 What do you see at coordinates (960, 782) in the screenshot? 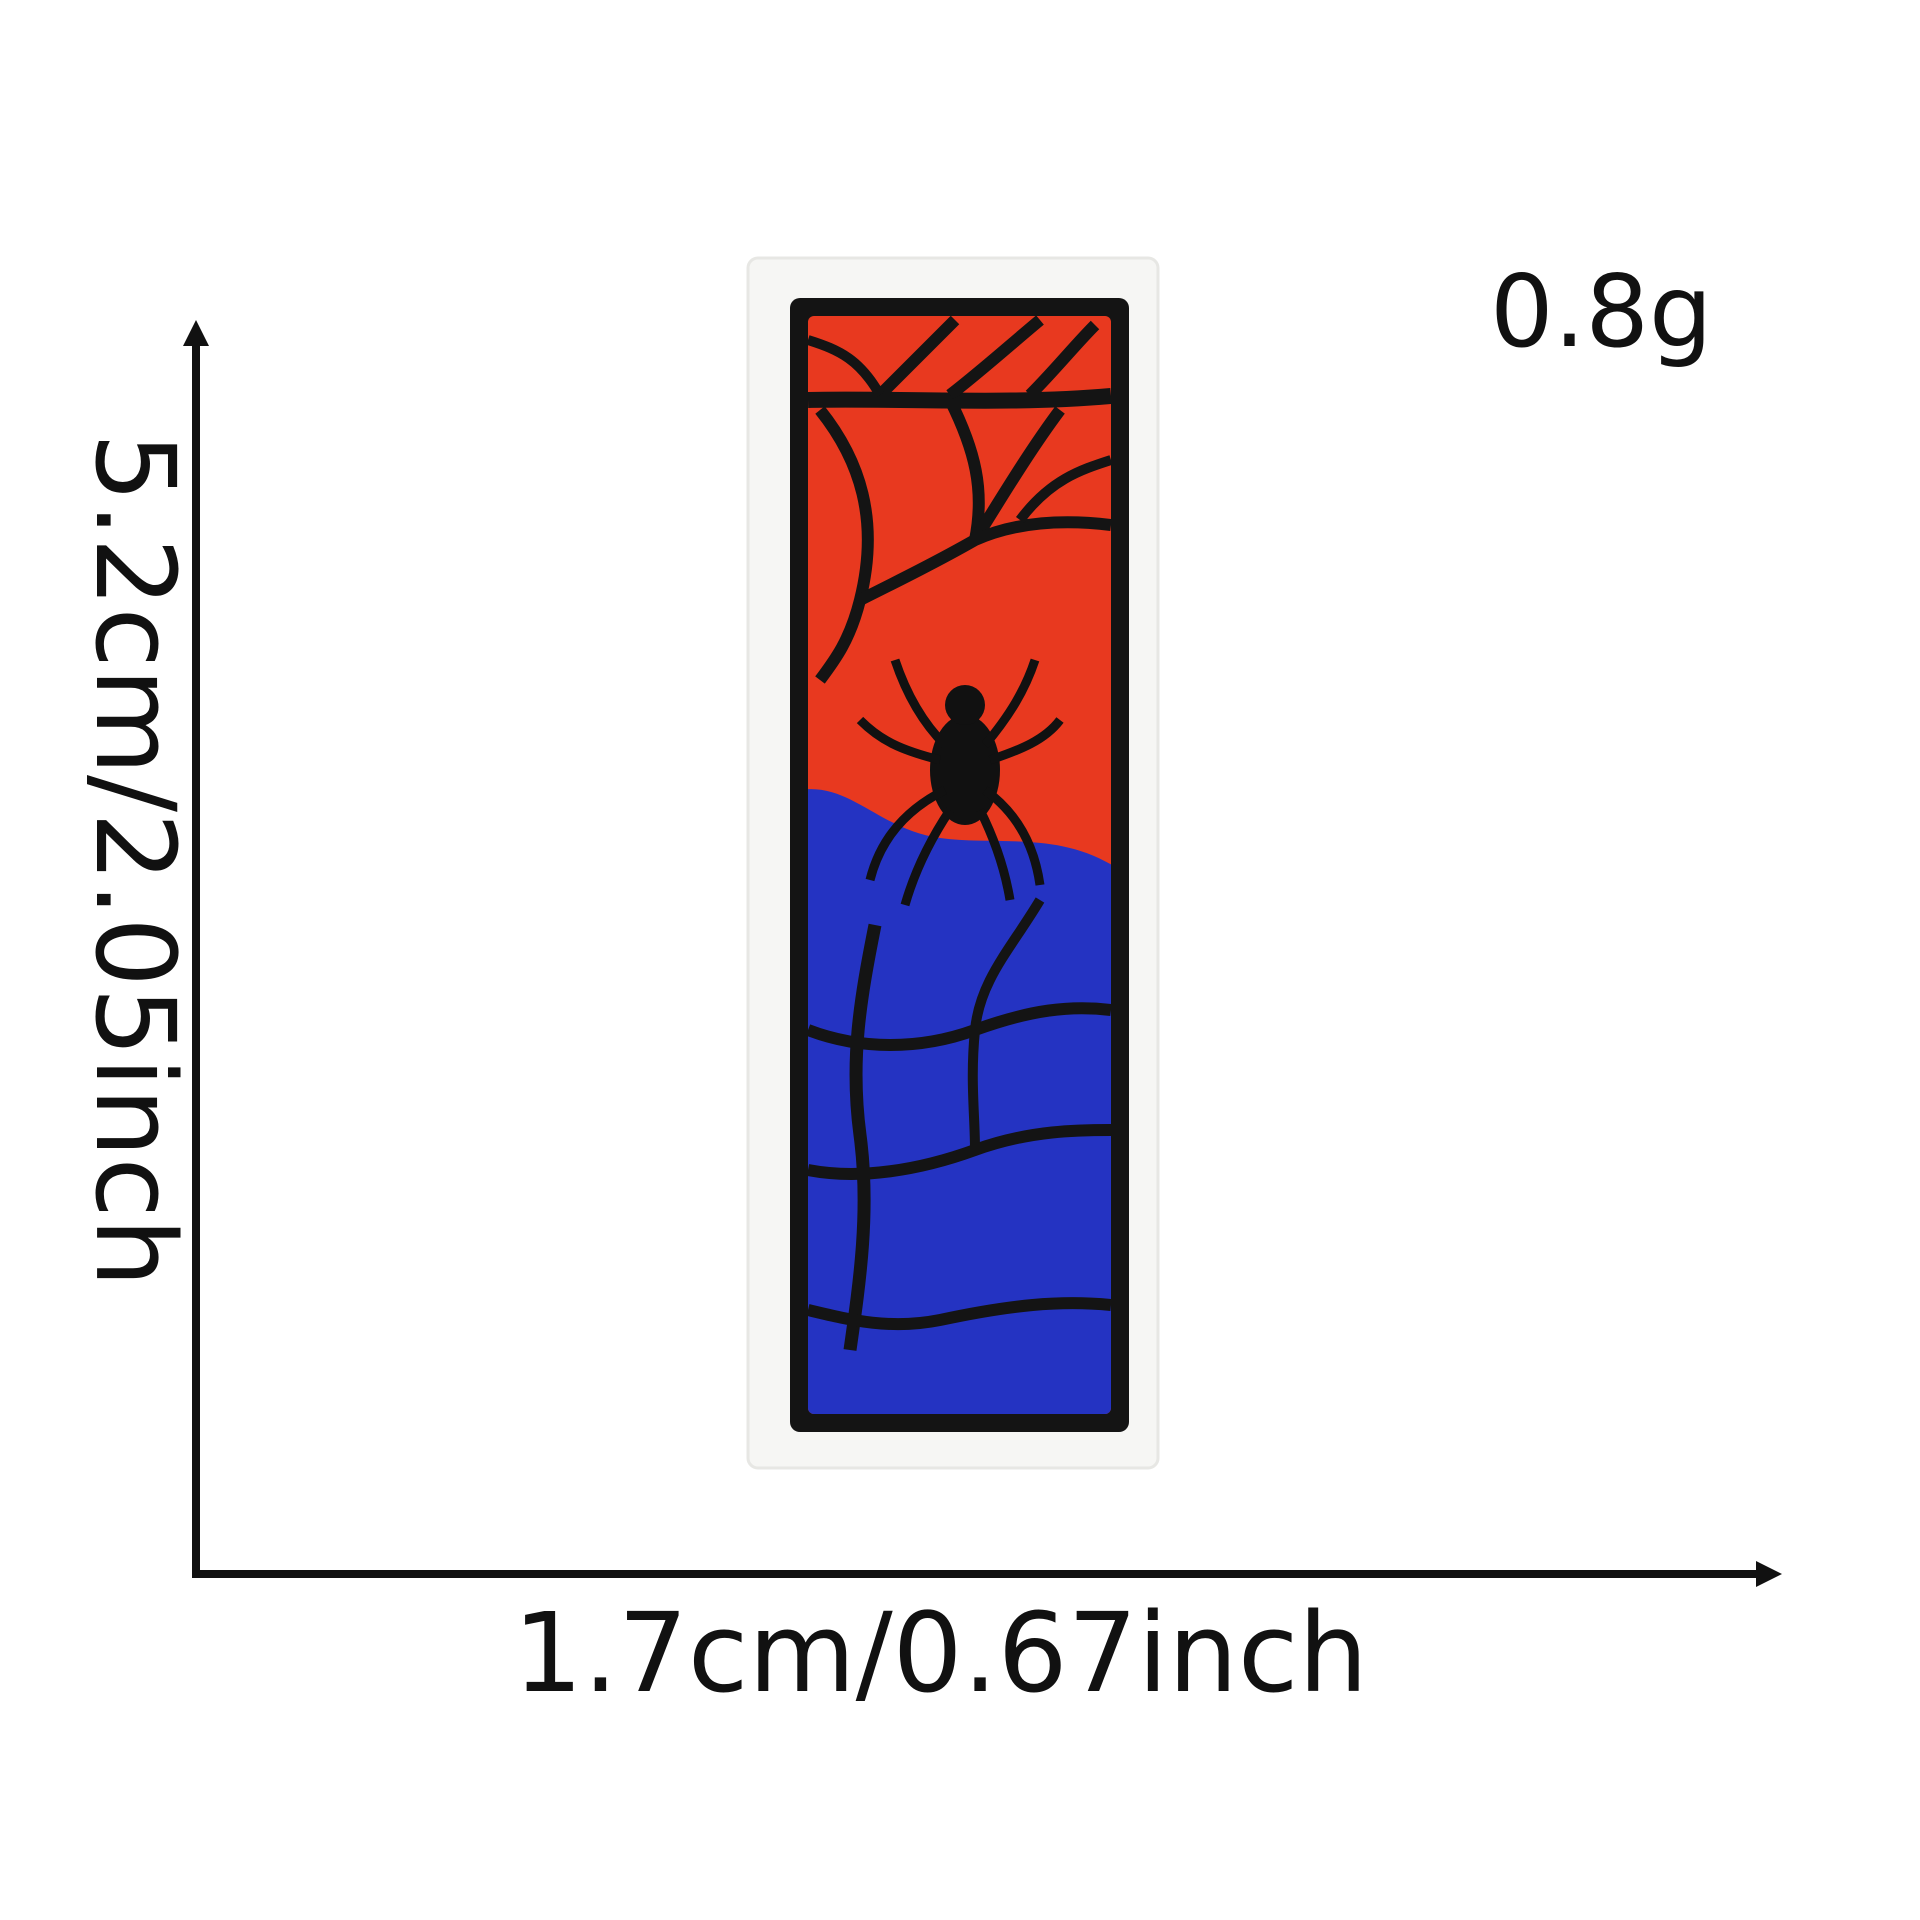
I see `spider-icon` at bounding box center [960, 782].